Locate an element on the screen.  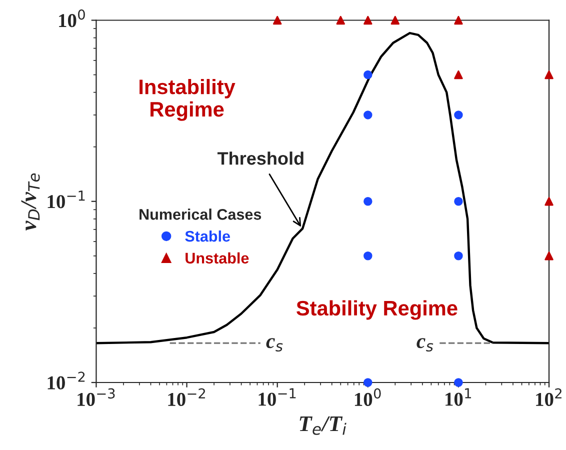
annotation: Threshold is located at coordinates (260, 158).